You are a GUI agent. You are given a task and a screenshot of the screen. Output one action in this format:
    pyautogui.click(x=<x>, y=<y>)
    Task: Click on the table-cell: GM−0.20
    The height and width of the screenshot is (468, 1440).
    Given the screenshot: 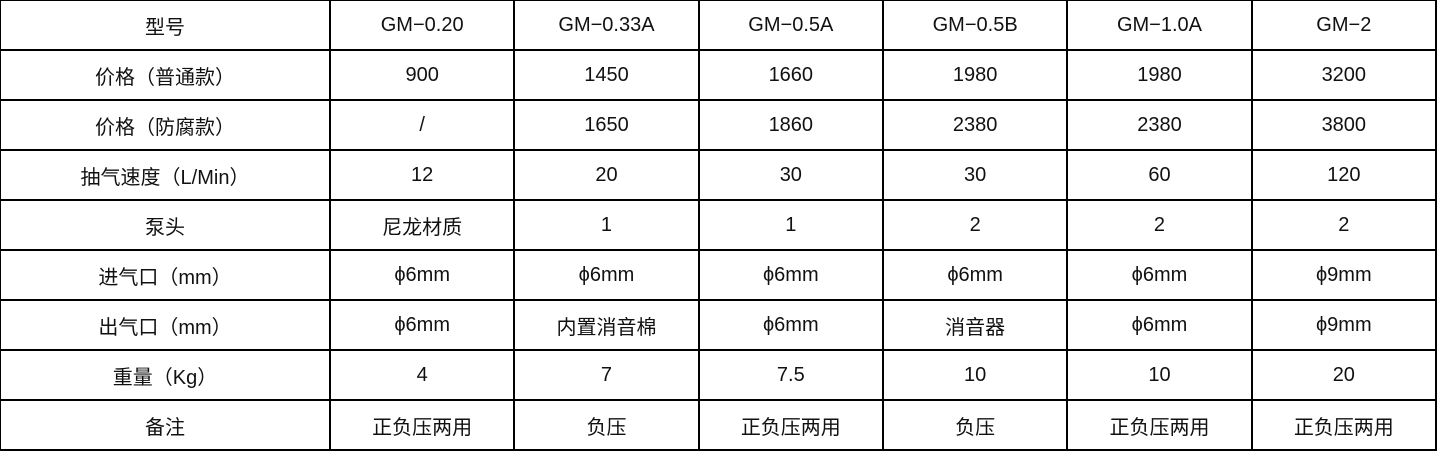 What is the action you would take?
    pyautogui.click(x=422, y=25)
    